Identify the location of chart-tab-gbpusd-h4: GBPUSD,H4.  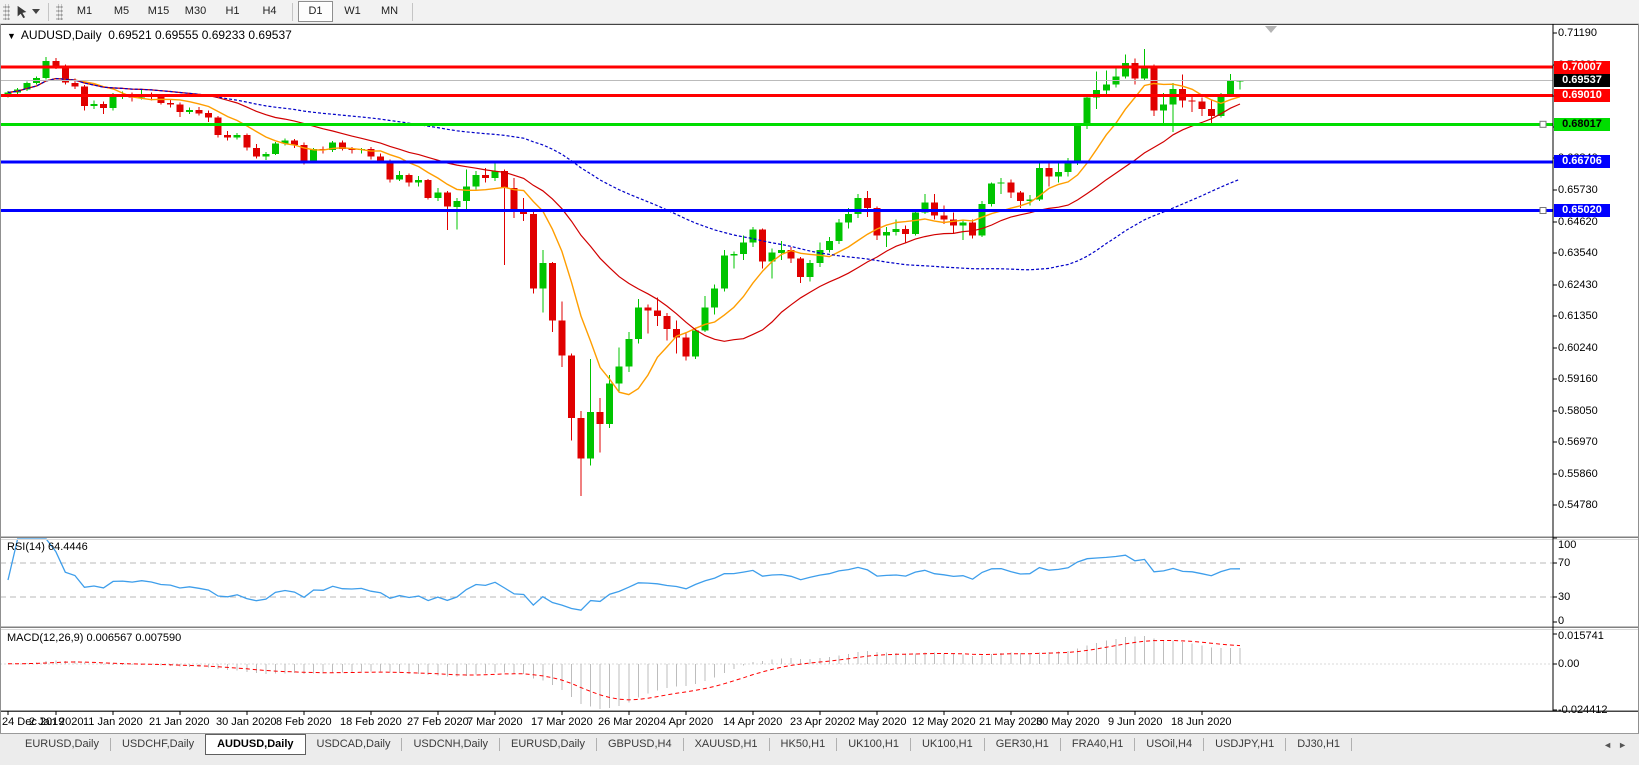
(640, 744).